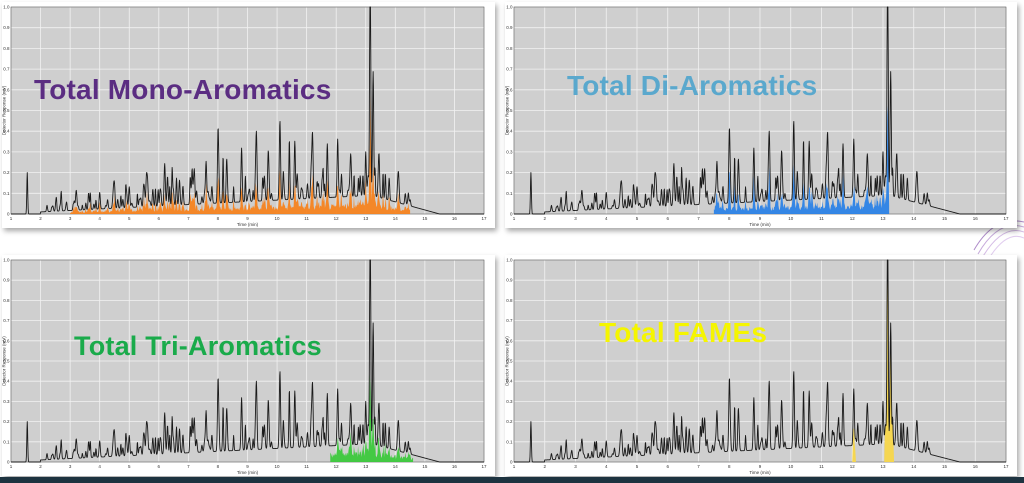 The image size is (1024, 483). What do you see at coordinates (183, 89) in the screenshot?
I see `label-mono-aromatics: Total Mono-Aromatics` at bounding box center [183, 89].